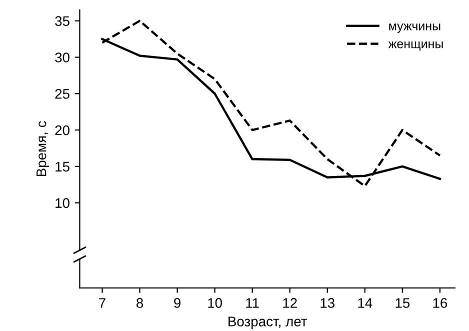 The width and height of the screenshot is (469, 331). What do you see at coordinates (43, 148) in the screenshot?
I see `y-axis-title: Время, с` at bounding box center [43, 148].